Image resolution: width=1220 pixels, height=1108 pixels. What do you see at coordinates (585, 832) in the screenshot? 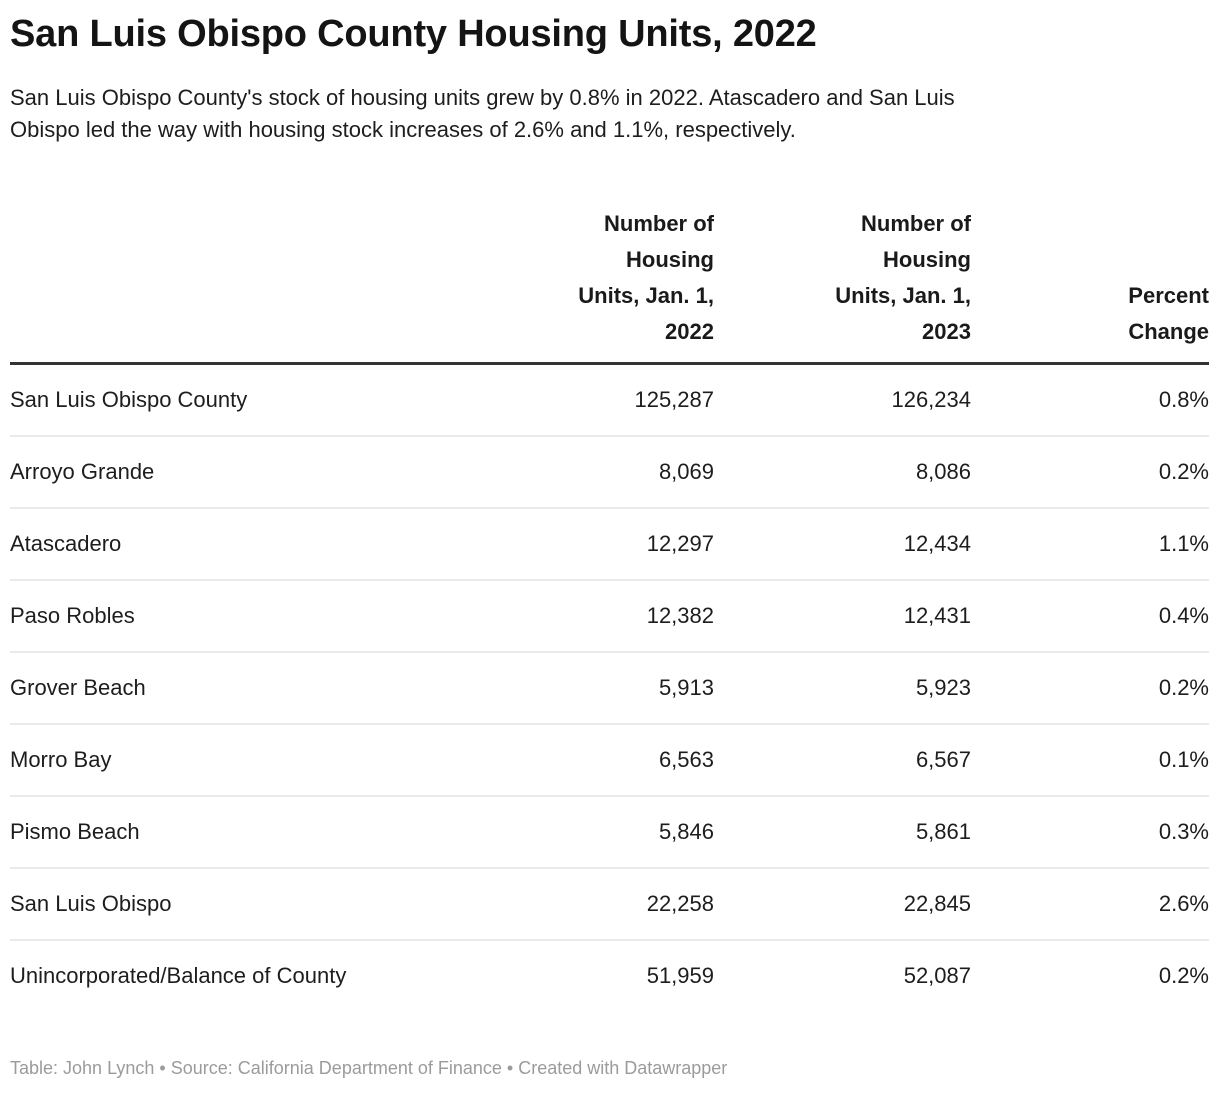
I see `units-2022-cell: 5,846` at bounding box center [585, 832].